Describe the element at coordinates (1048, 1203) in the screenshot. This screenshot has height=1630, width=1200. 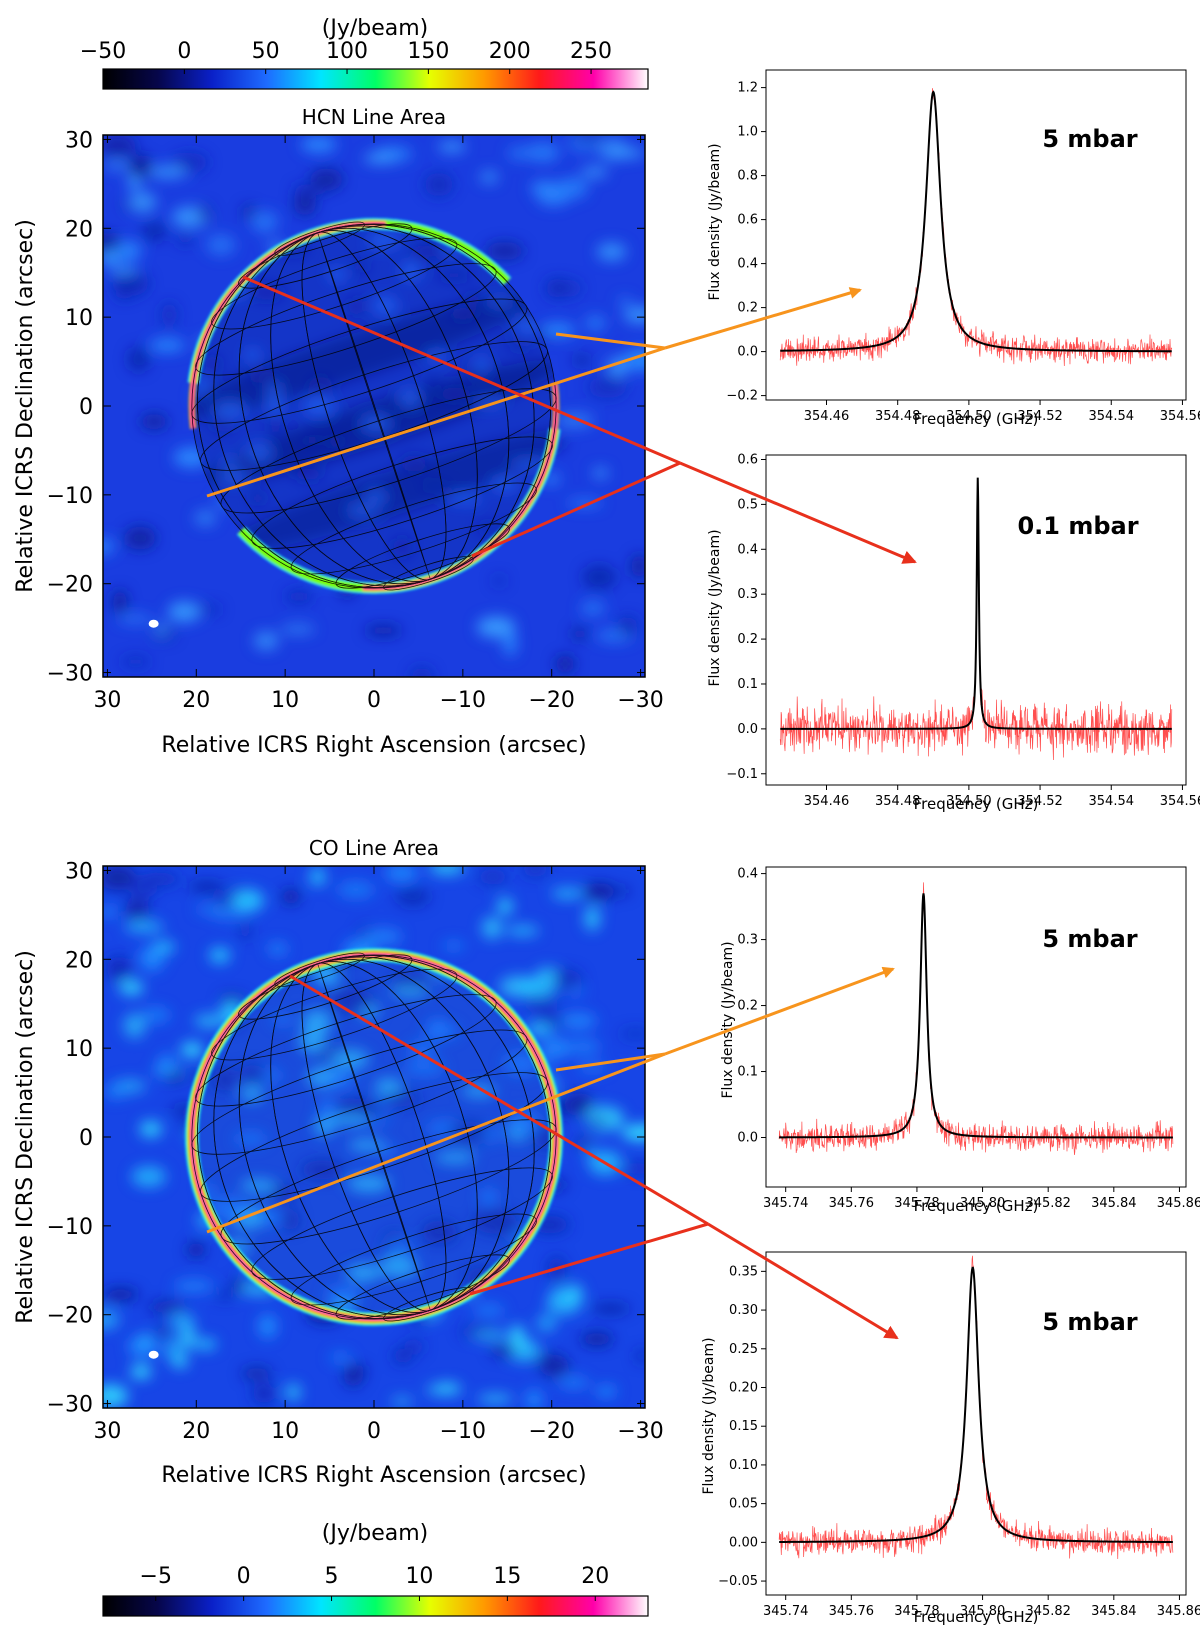
I see `spectrum-xtick-label: 345.82` at that location.